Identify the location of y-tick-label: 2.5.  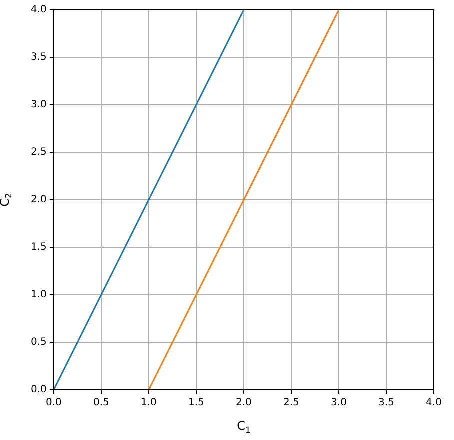
(38, 152).